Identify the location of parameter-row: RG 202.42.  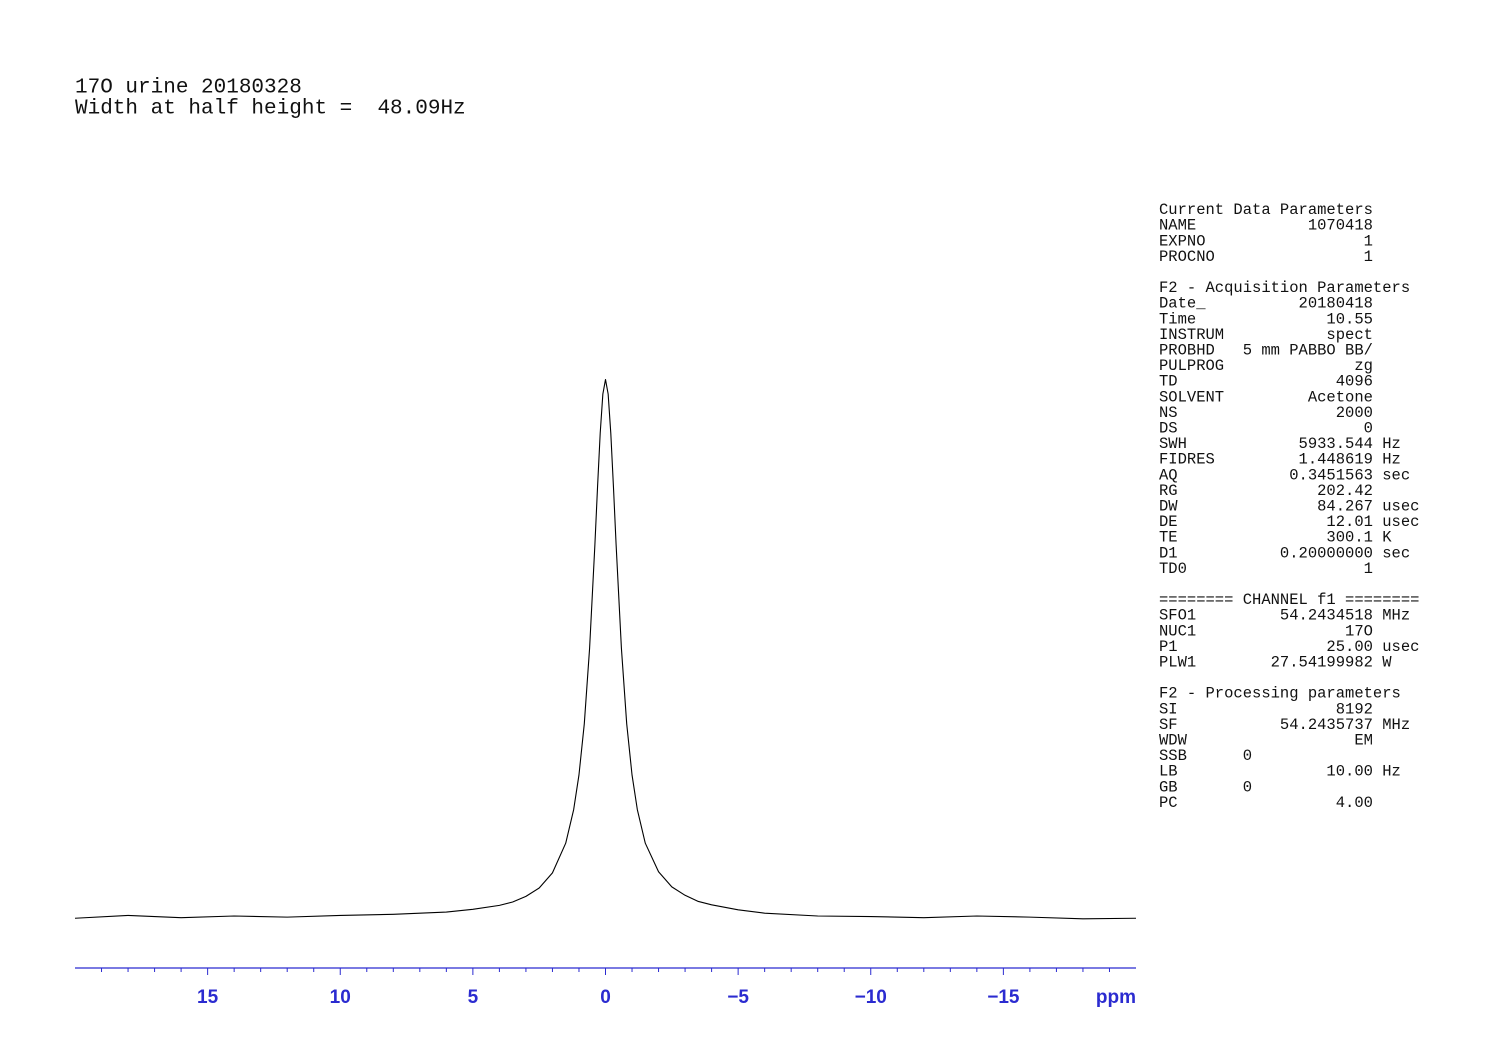
(1266, 491).